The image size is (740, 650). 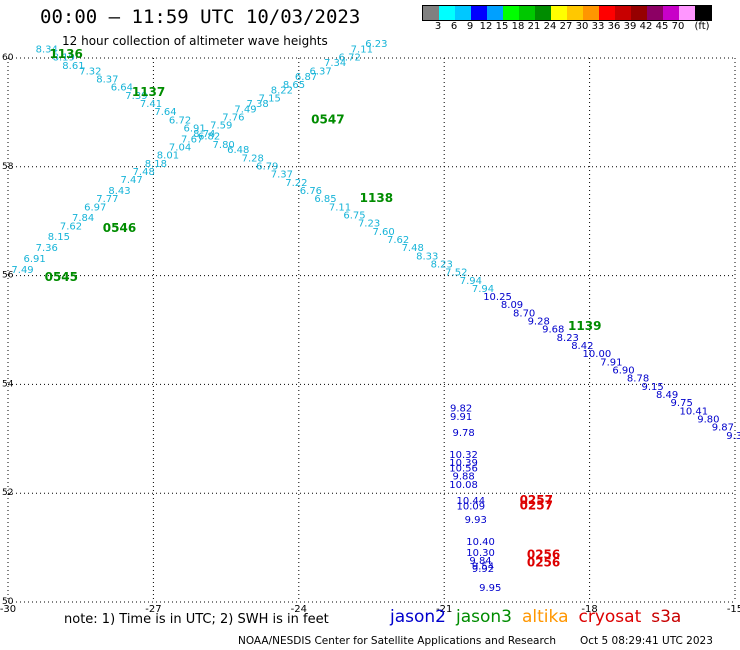 I want to click on x-tick-label: -30, so click(x=8, y=609).